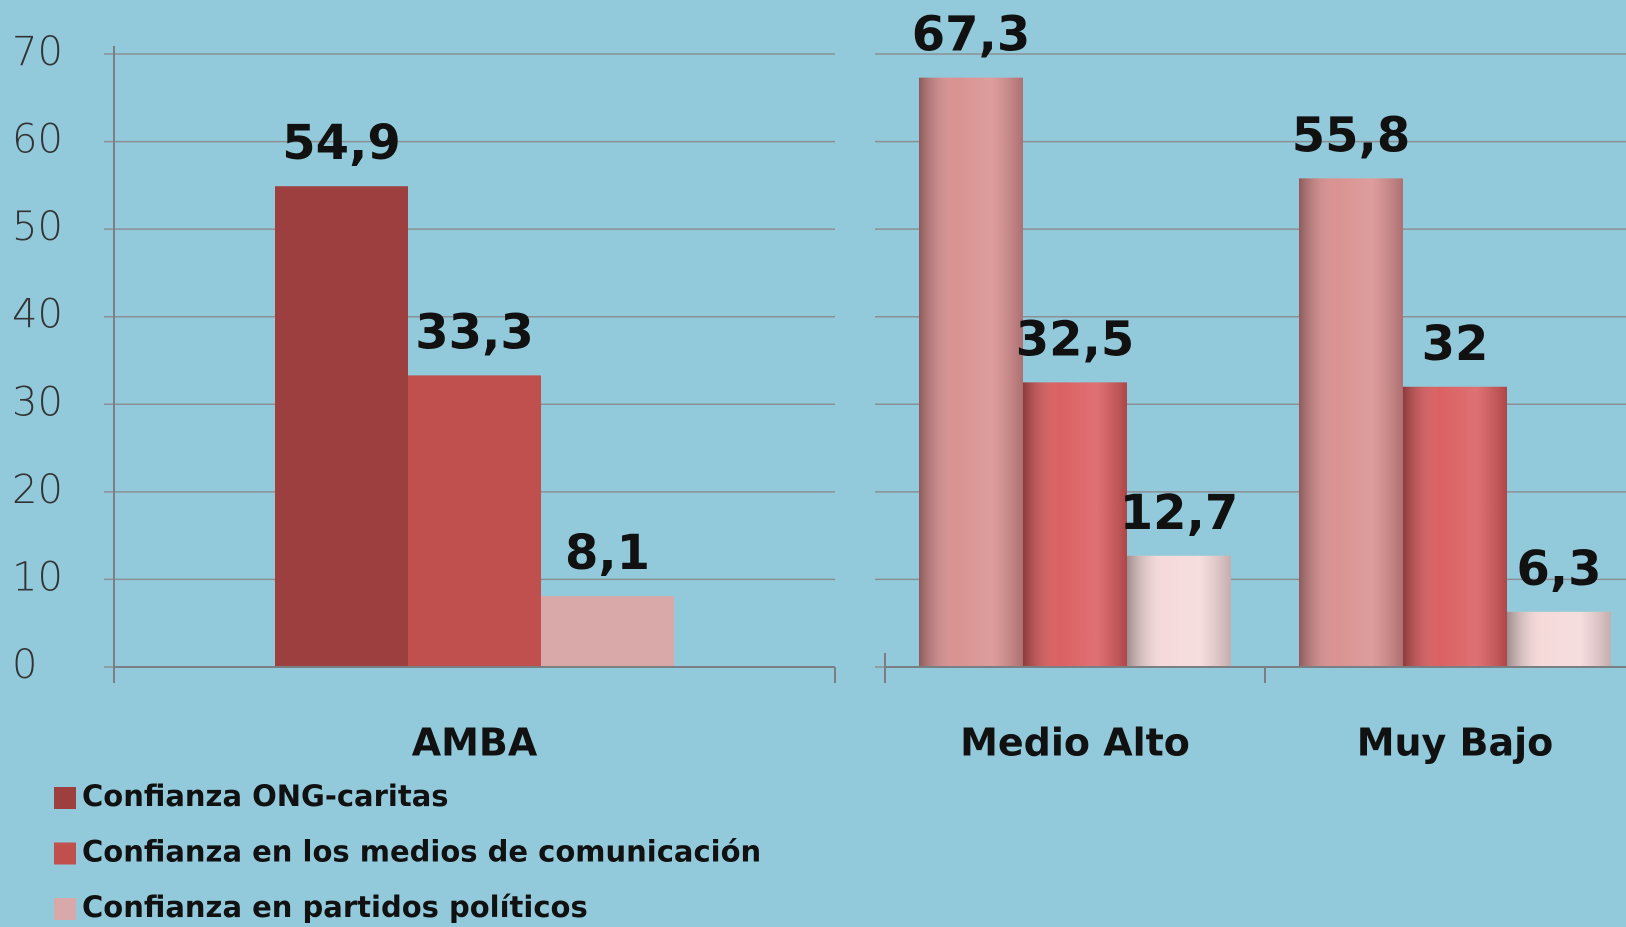 This screenshot has height=927, width=1626. I want to click on data-label: 8,1, so click(607, 553).